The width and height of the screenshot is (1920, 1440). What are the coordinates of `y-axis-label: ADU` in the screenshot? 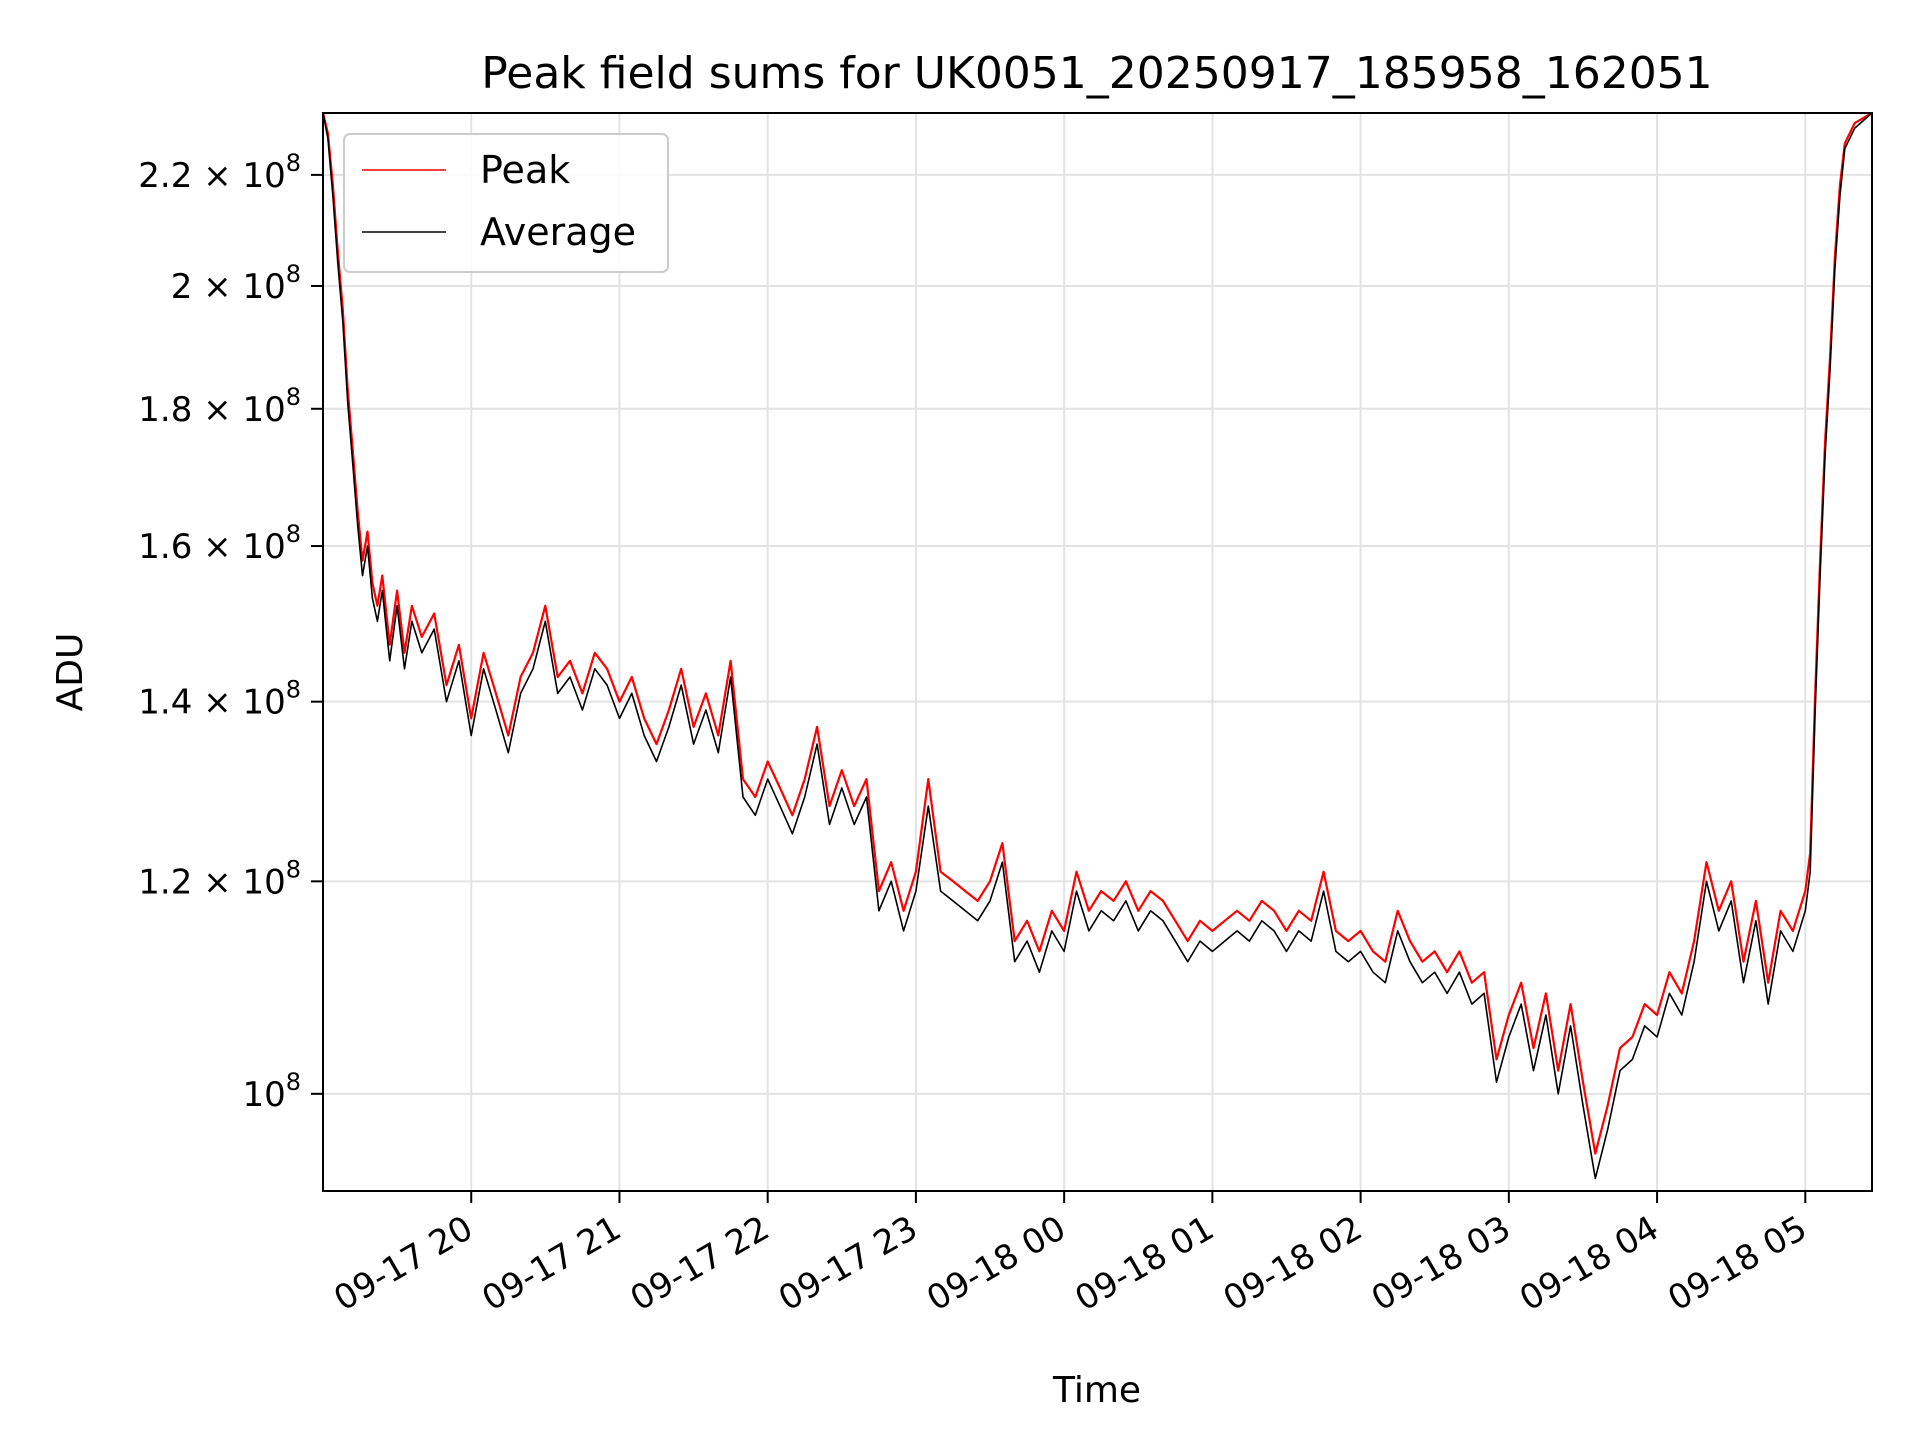 It's located at (70, 672).